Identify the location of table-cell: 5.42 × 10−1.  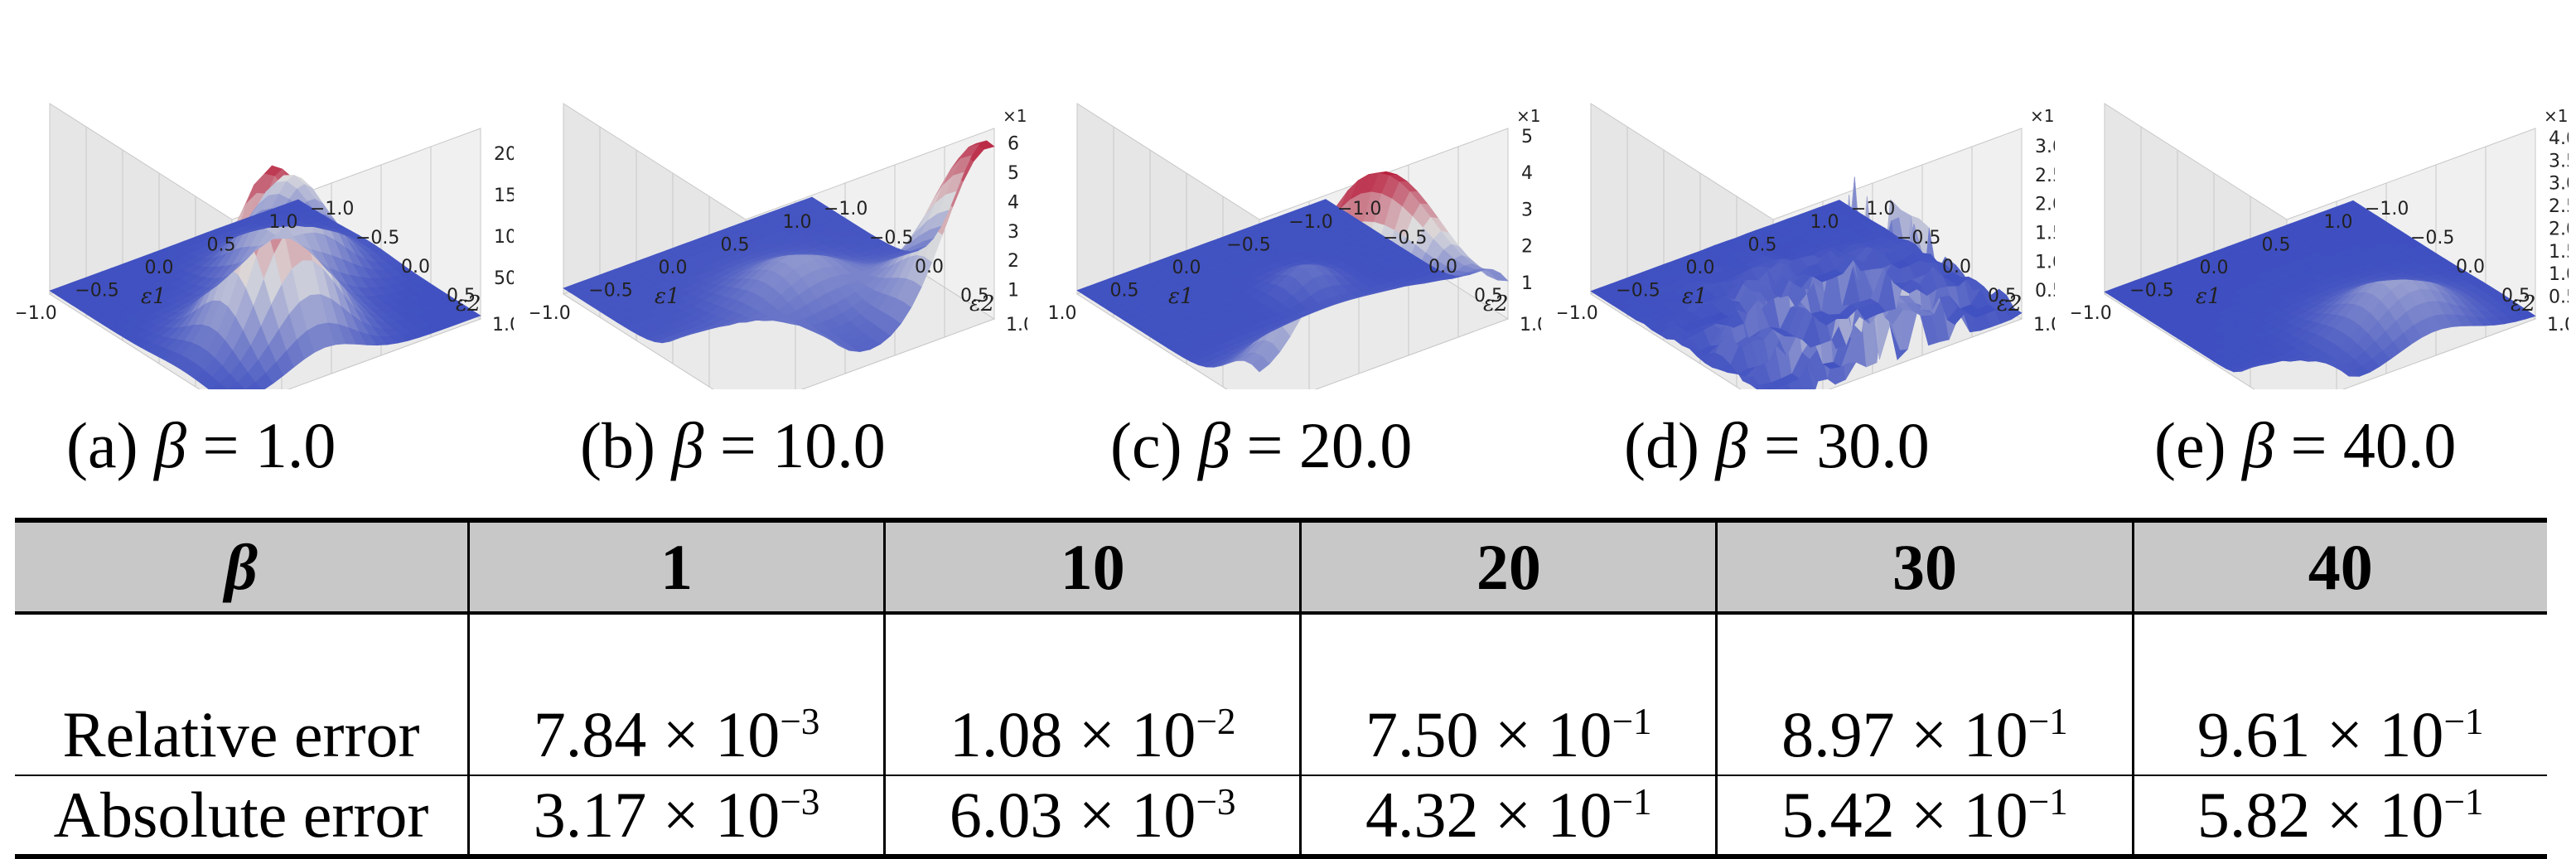
(1925, 816).